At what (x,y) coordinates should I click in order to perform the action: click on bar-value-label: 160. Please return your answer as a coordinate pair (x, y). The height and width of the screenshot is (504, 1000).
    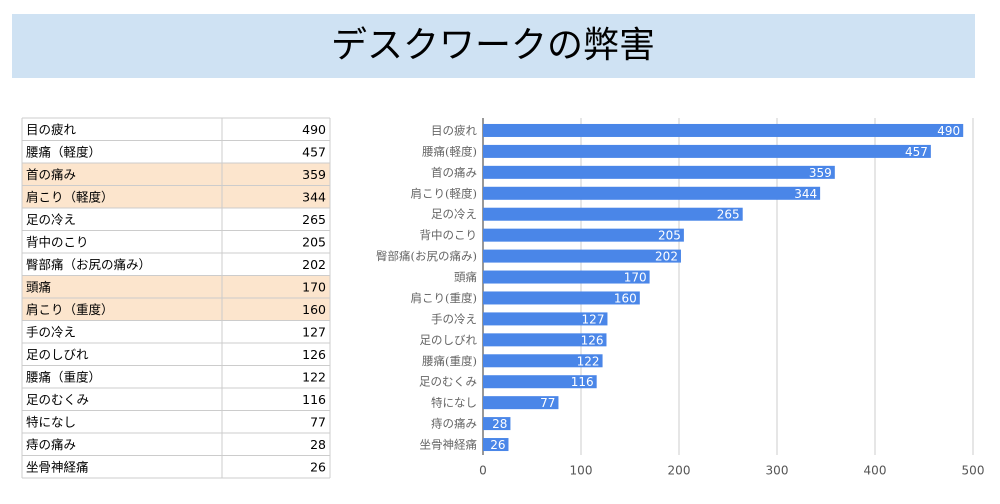
    Looking at the image, I should click on (625, 298).